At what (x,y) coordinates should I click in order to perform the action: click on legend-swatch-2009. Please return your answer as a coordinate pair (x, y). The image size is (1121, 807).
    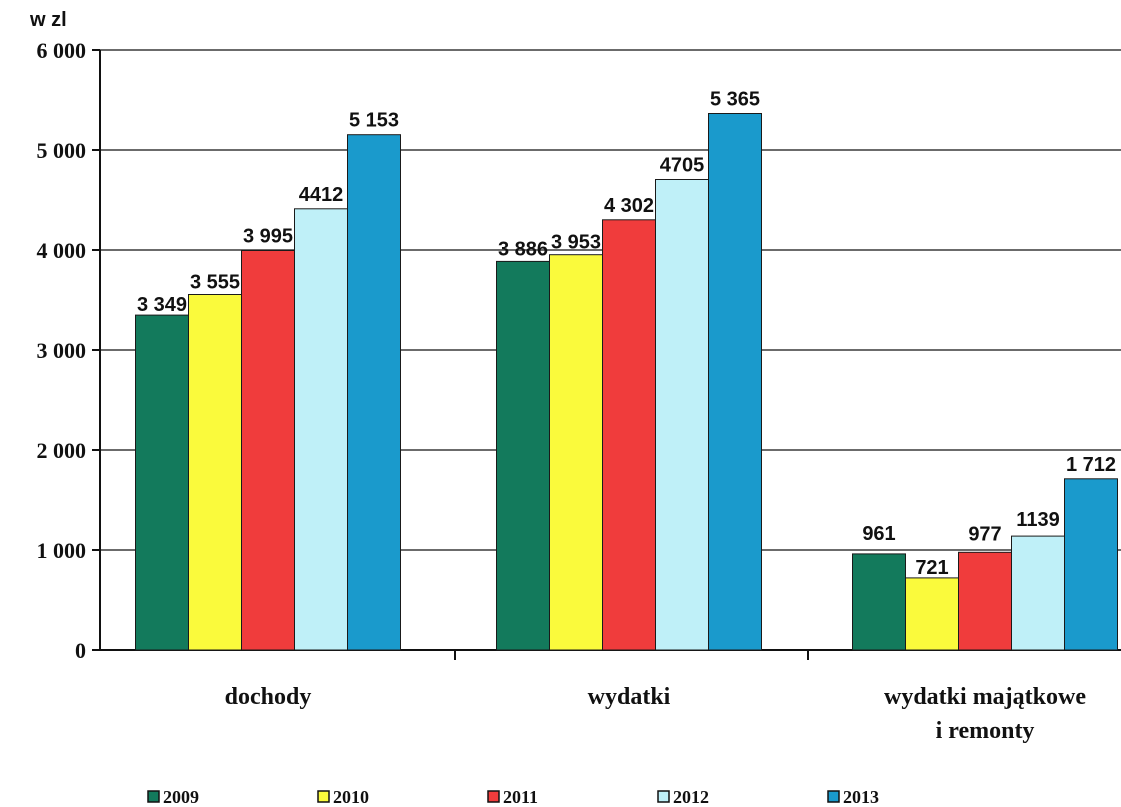
    Looking at the image, I should click on (153, 796).